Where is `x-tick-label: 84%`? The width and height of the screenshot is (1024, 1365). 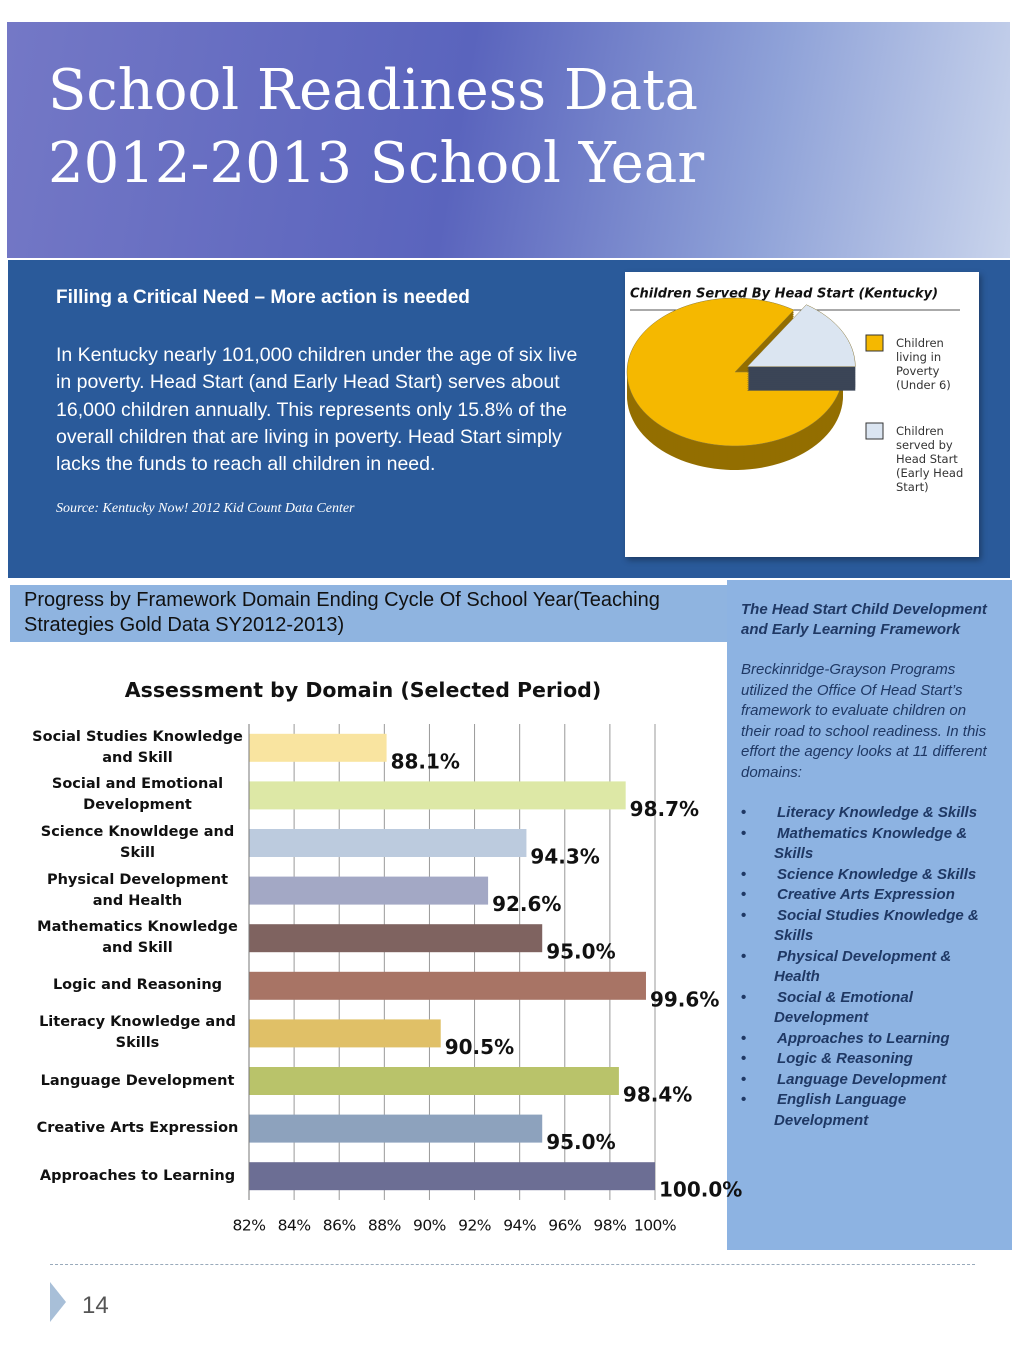 x-tick-label: 84% is located at coordinates (294, 1226).